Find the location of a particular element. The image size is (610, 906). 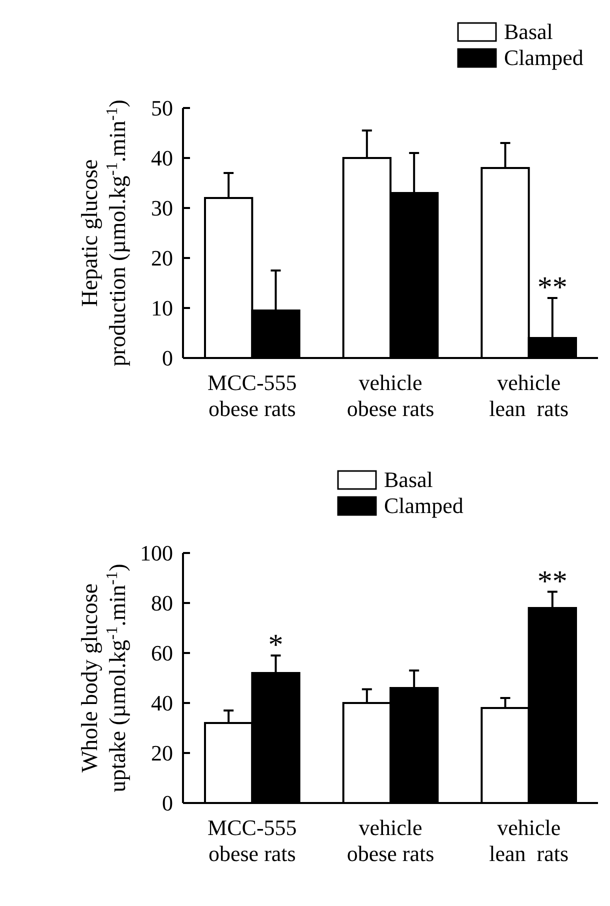

y-tick-label: 10 is located at coordinates (162, 308).